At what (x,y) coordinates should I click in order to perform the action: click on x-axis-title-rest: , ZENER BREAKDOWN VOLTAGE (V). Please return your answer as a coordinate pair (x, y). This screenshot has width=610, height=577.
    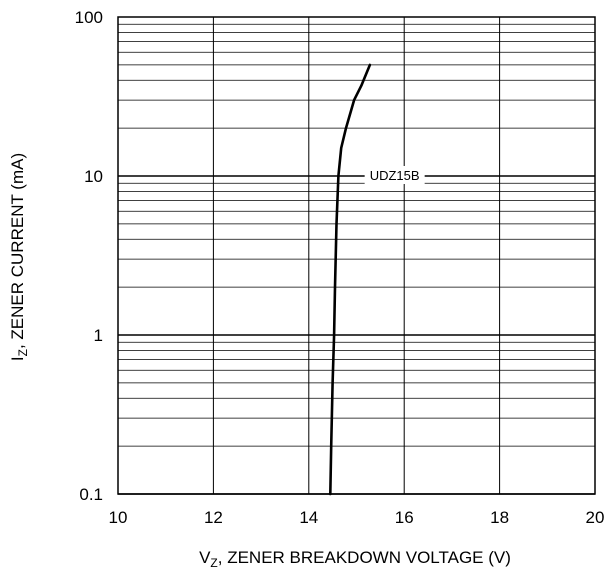
    Looking at the image, I should click on (364, 557).